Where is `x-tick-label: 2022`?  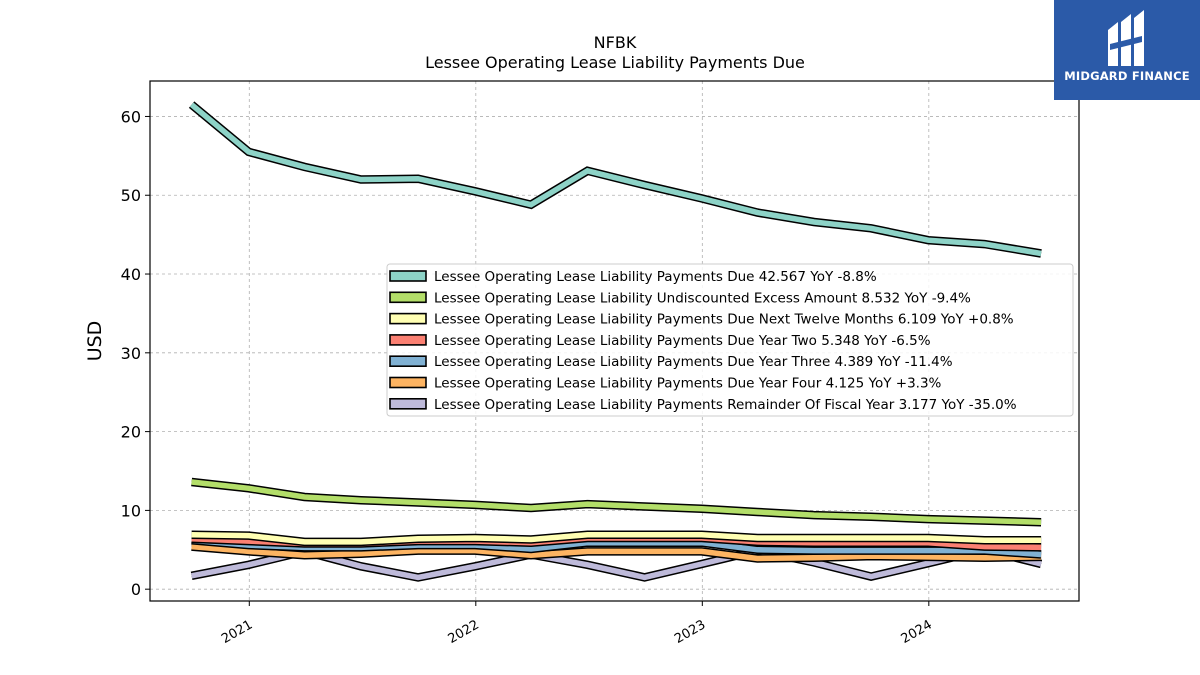 x-tick-label: 2022 is located at coordinates (464, 632).